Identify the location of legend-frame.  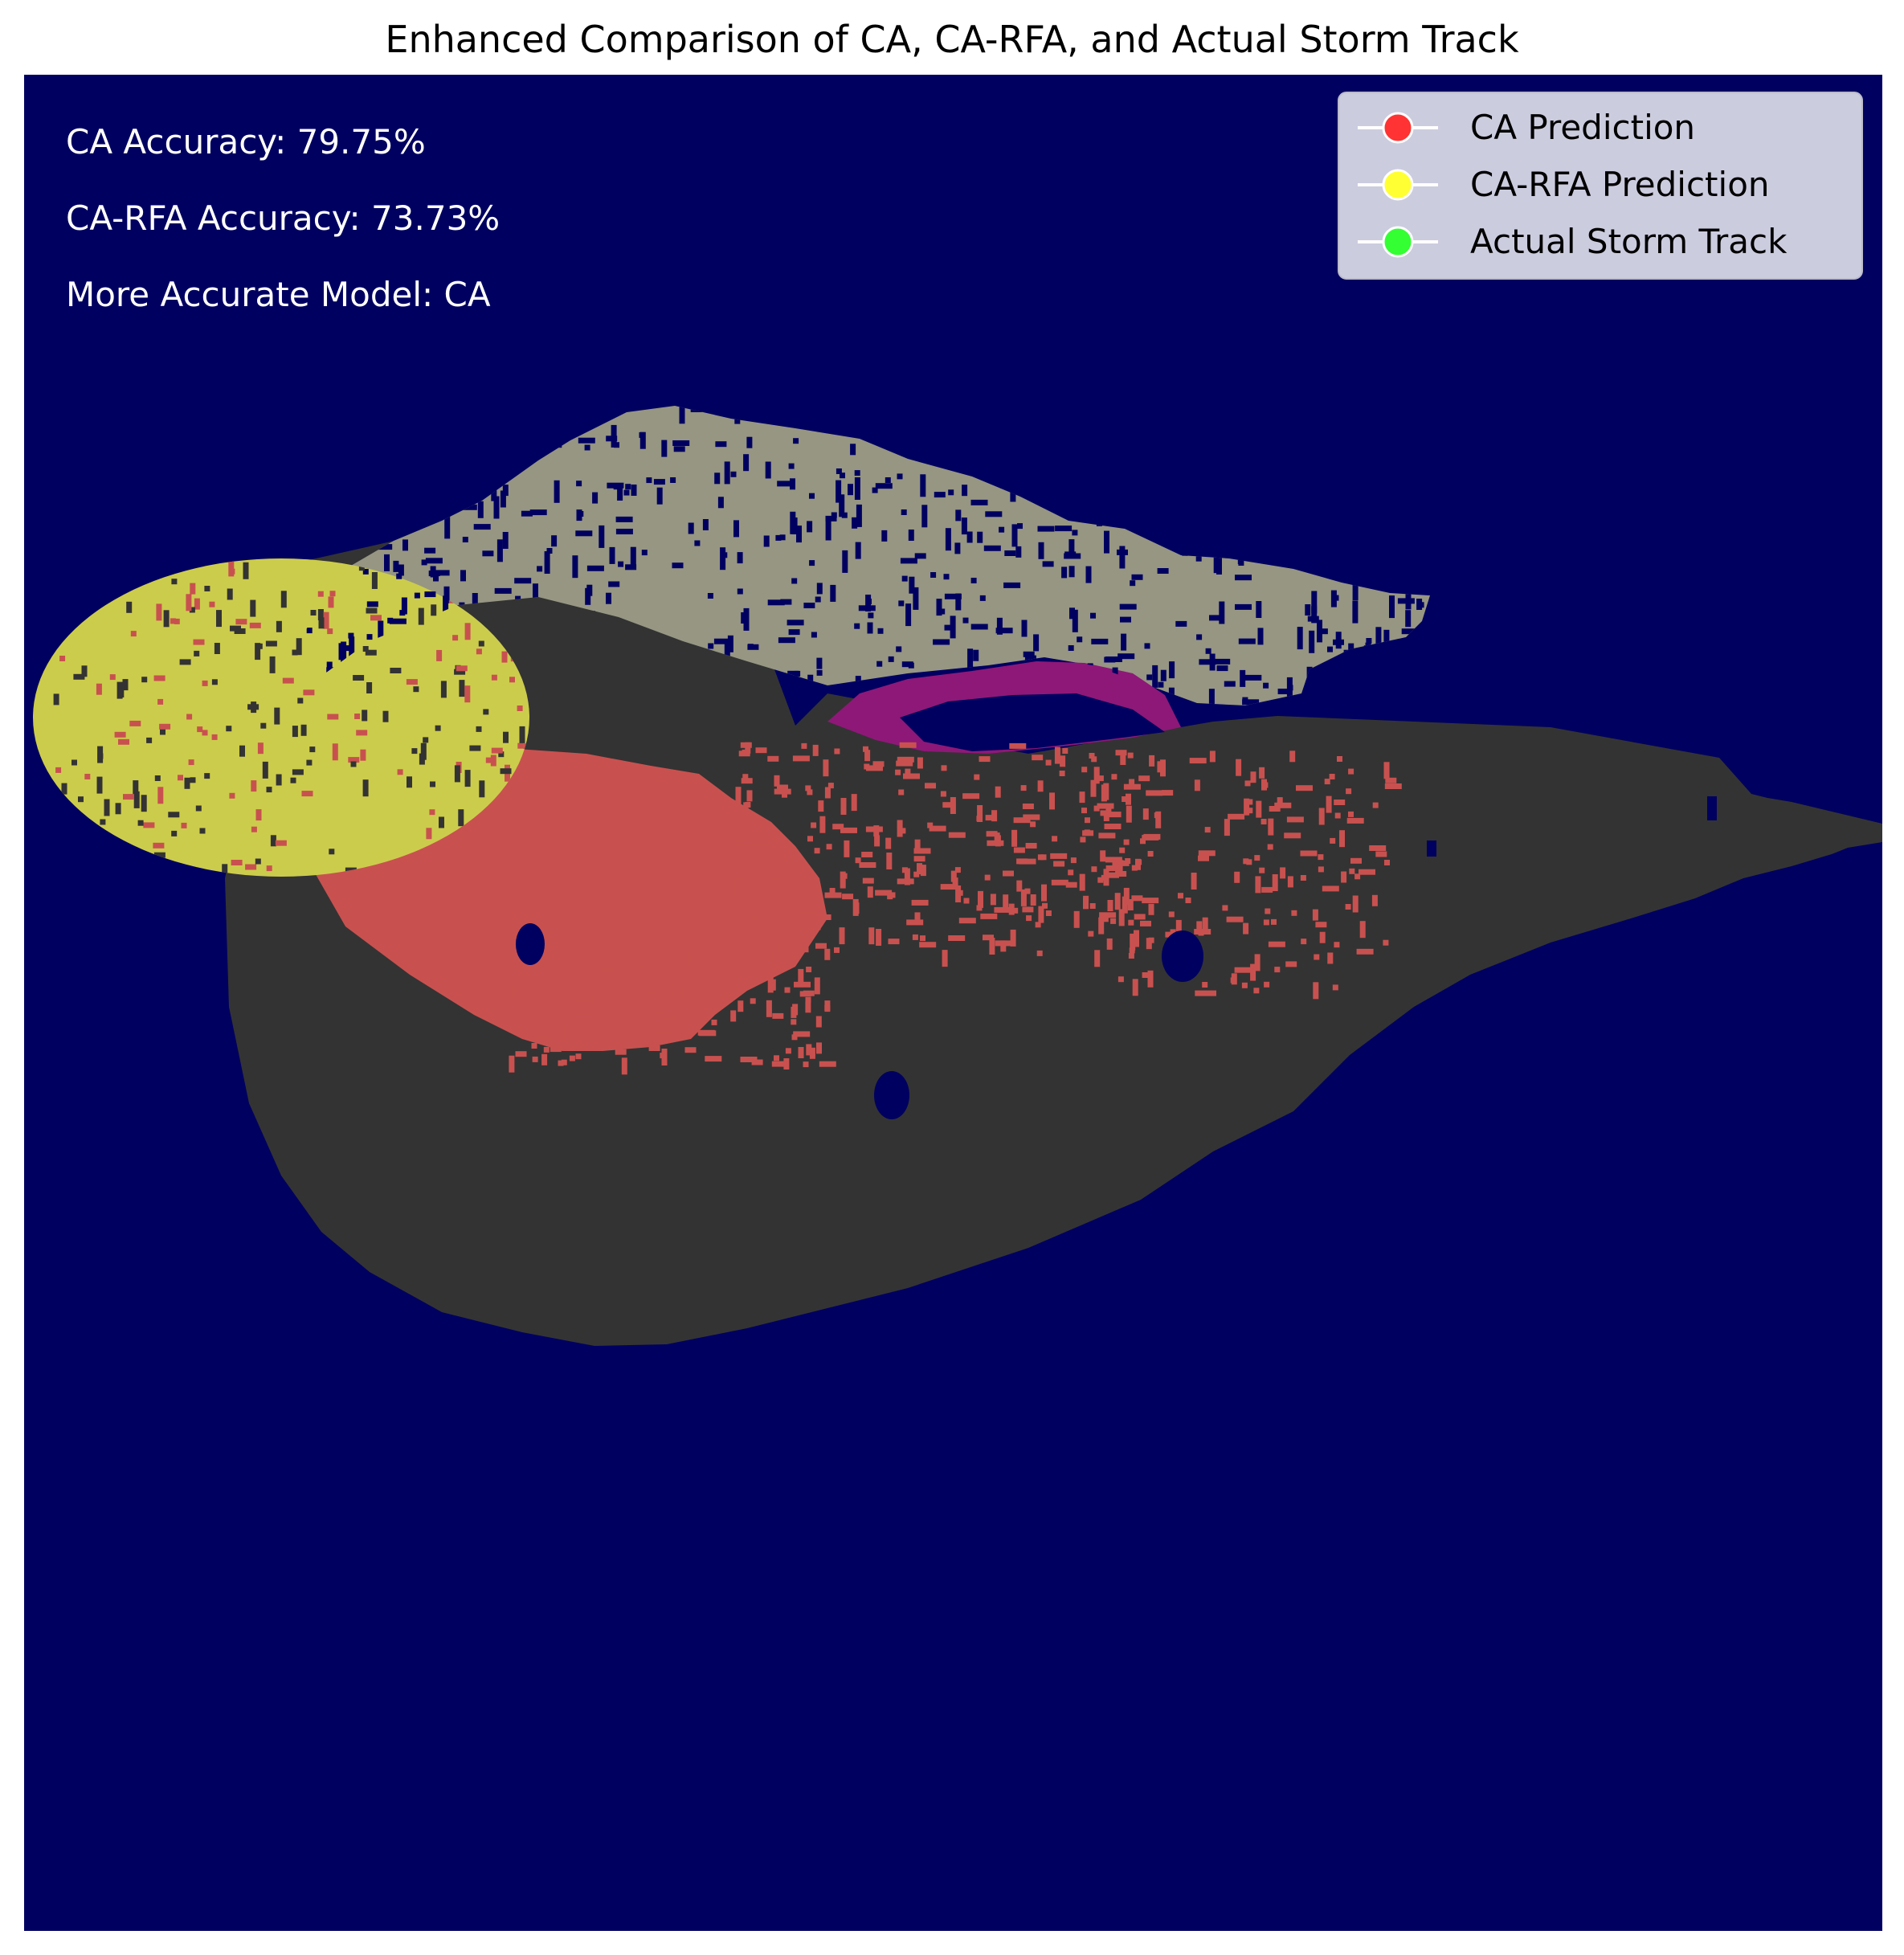
(1600, 186).